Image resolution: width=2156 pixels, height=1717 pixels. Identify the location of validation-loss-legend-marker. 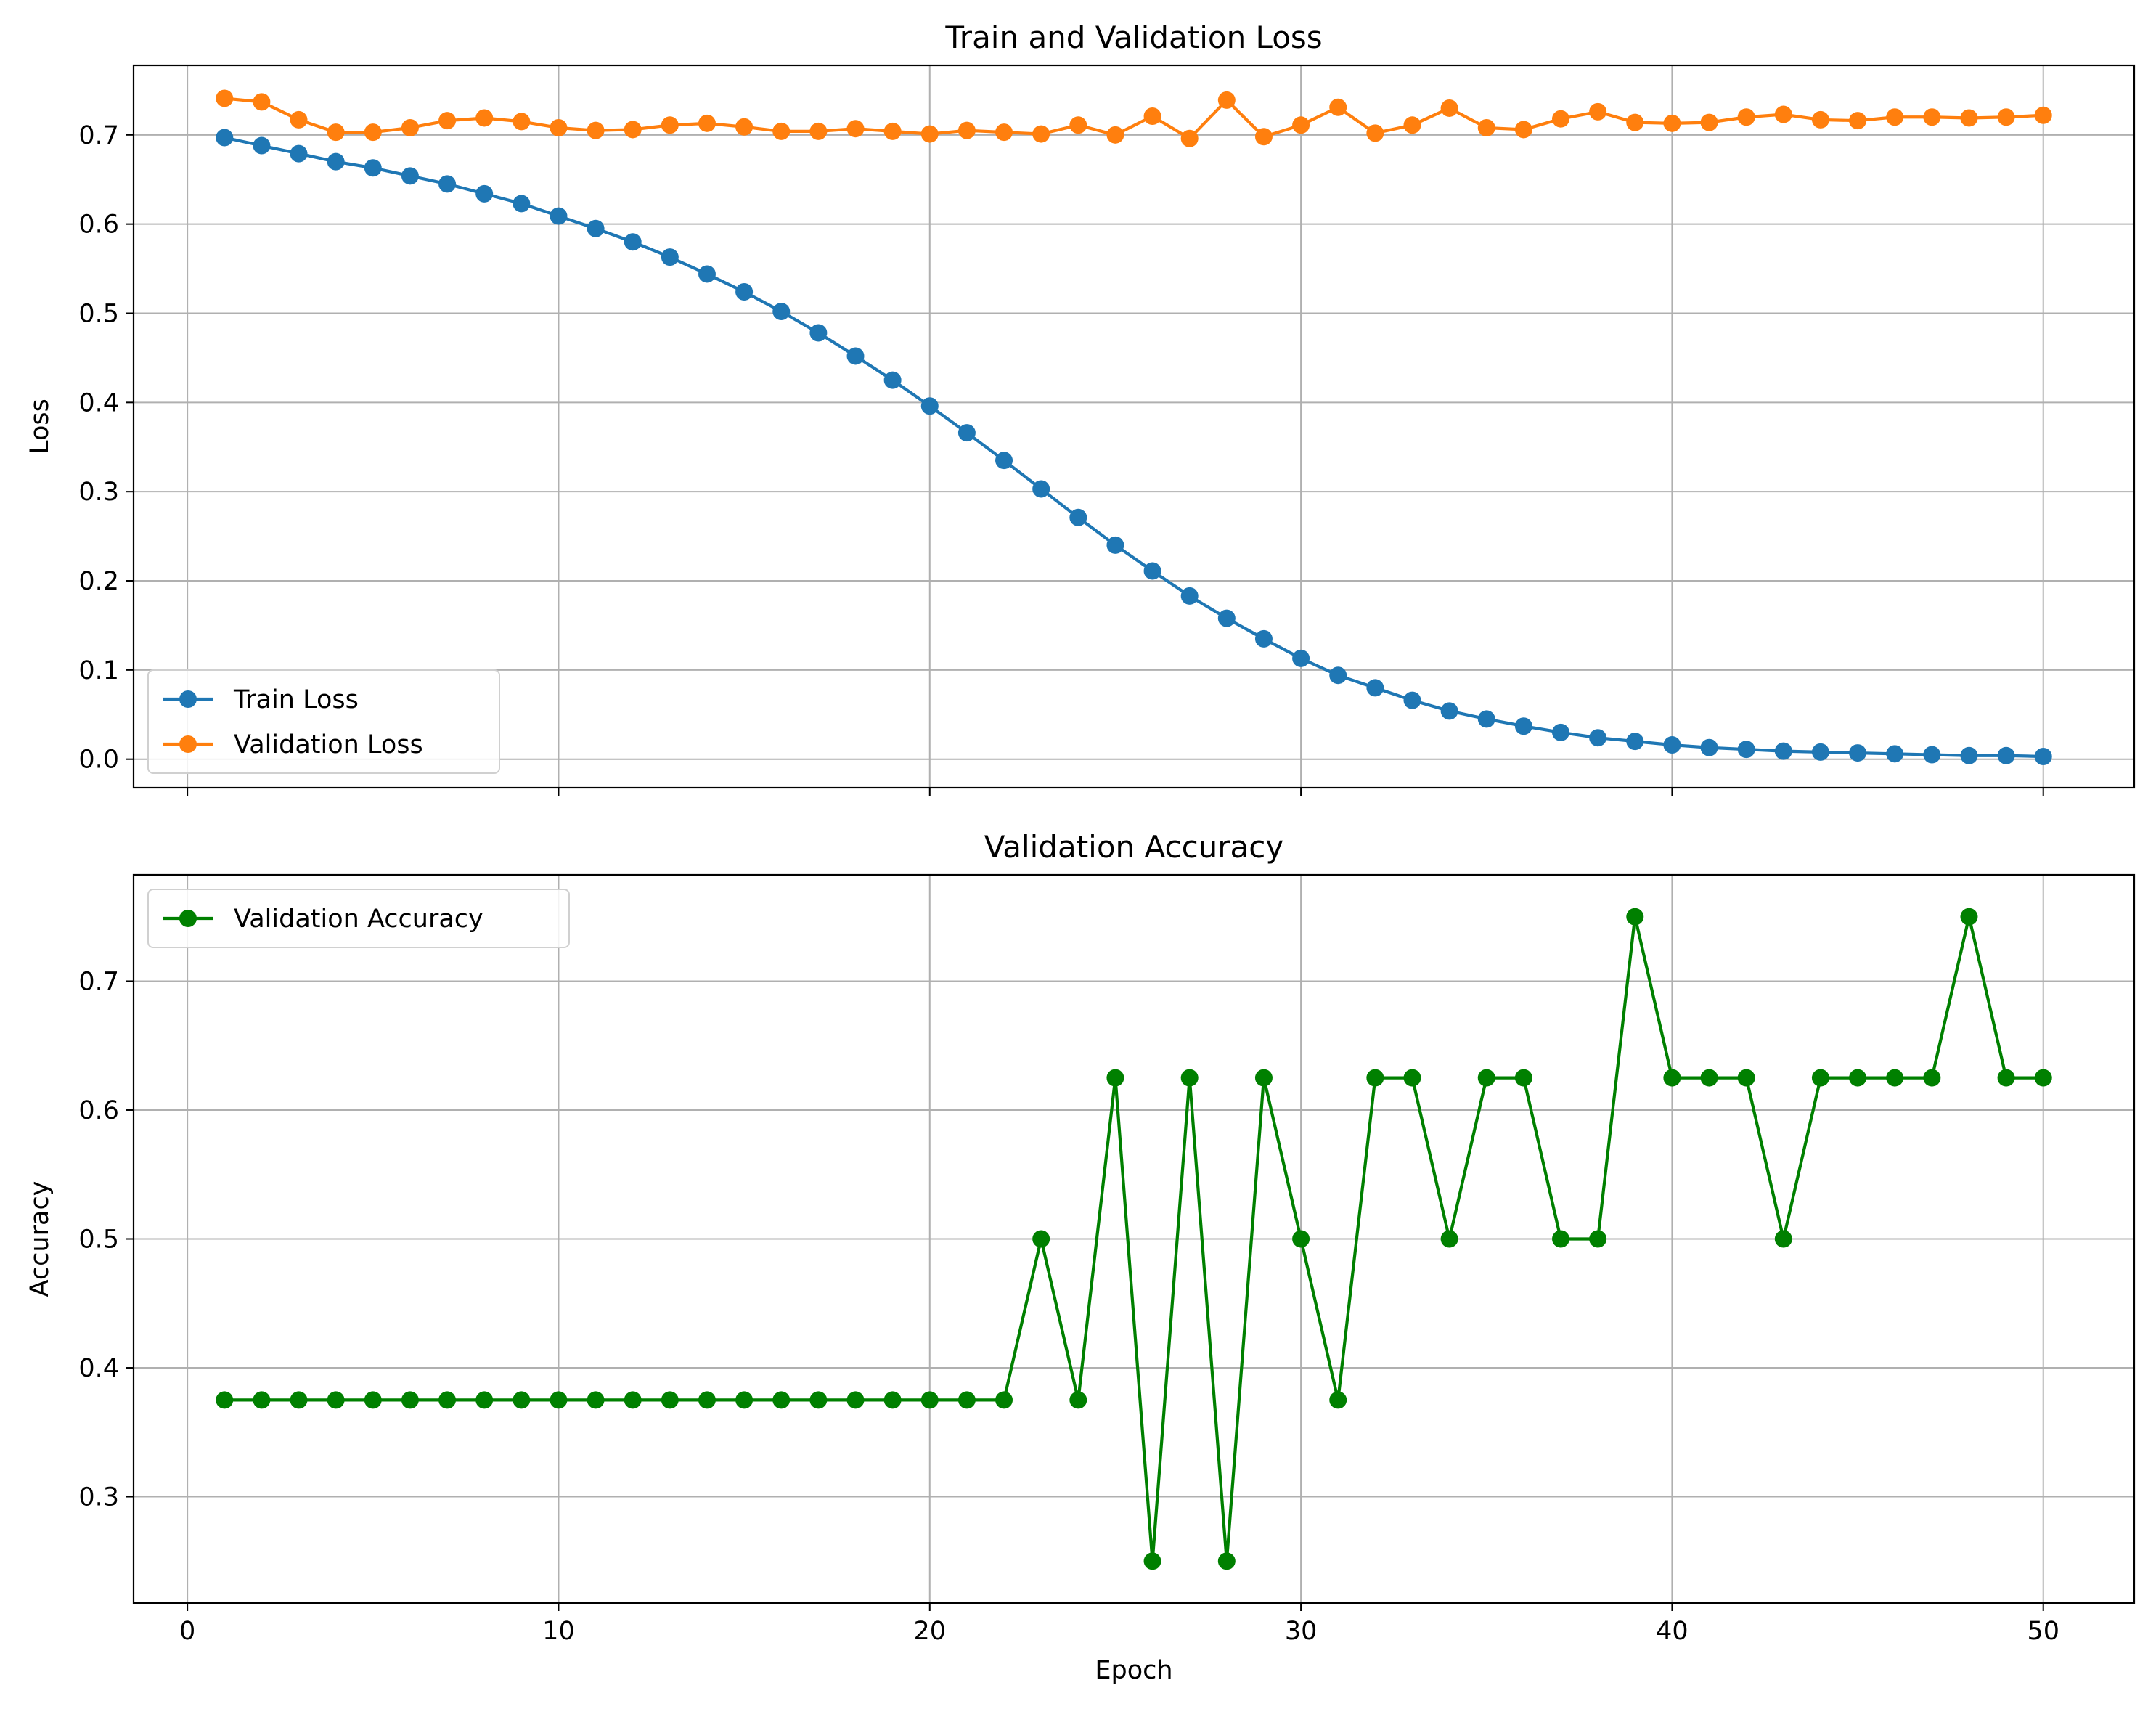
(188, 744).